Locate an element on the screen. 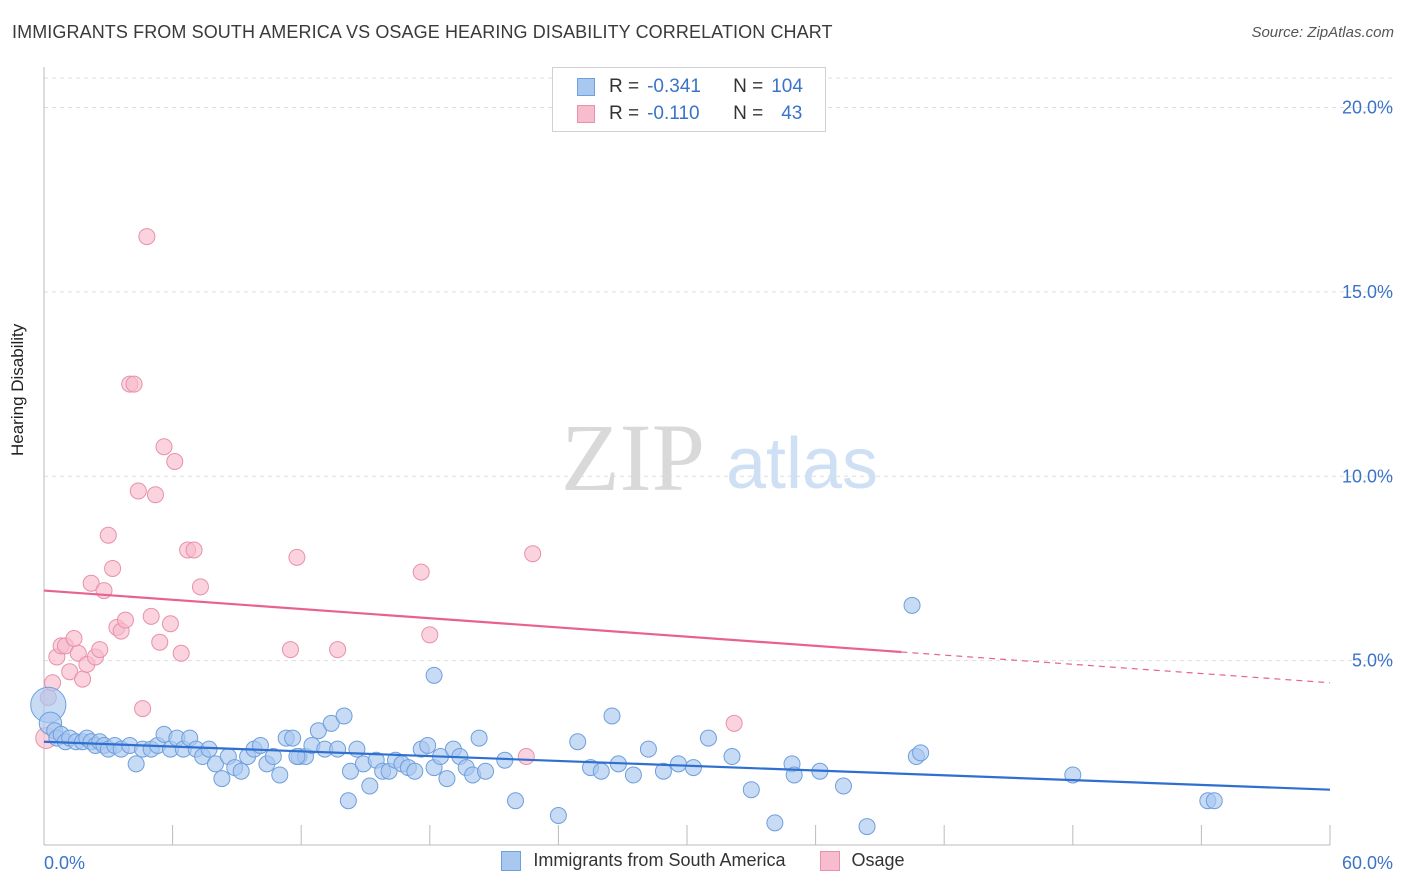 This screenshot has width=1406, height=892. watermark-atlas: atlas is located at coordinates (802, 464).